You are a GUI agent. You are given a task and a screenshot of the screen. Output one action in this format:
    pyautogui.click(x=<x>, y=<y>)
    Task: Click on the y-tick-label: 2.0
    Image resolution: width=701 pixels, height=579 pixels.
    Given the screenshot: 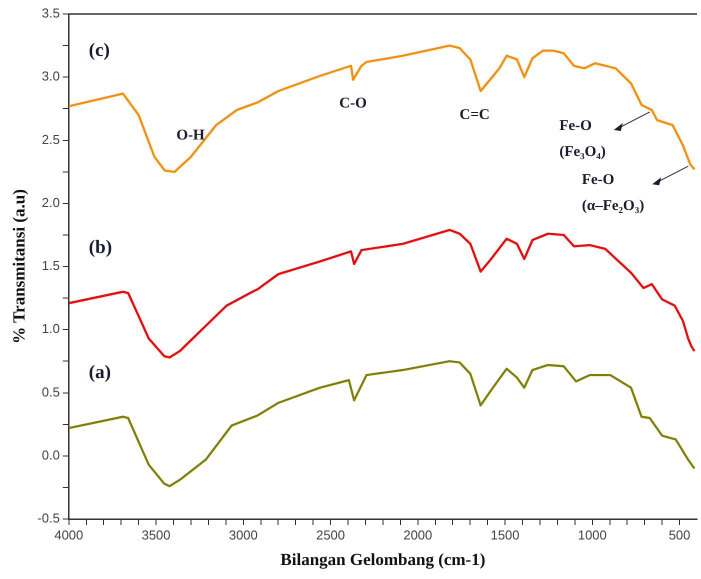 What is the action you would take?
    pyautogui.click(x=51, y=202)
    